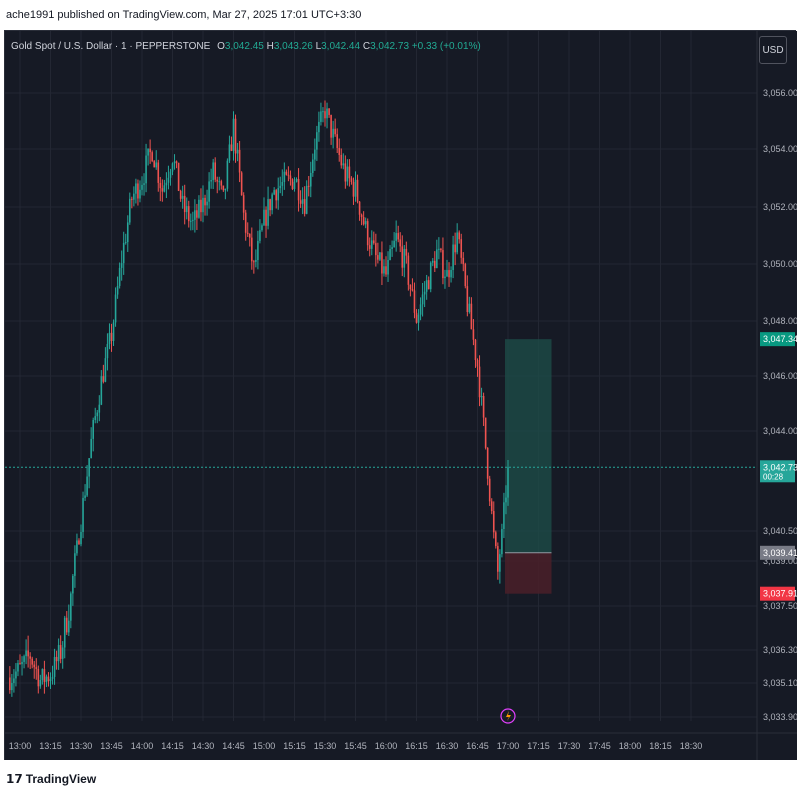  Describe the element at coordinates (780, 683) in the screenshot. I see `price-tick-label: 3,035.10` at that location.